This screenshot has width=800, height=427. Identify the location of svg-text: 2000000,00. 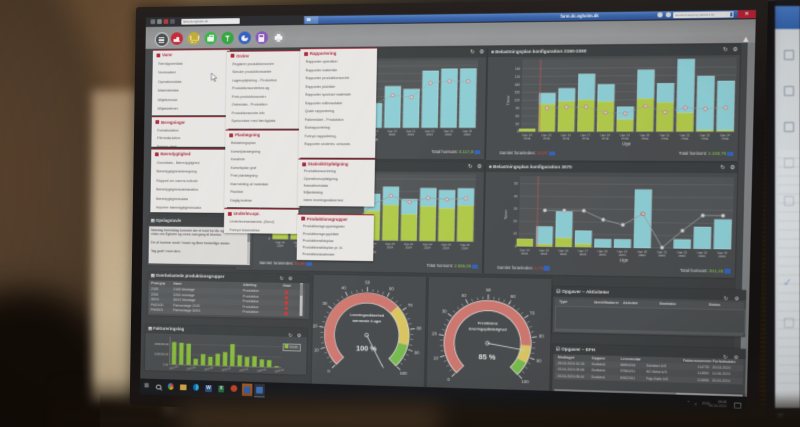
(161, 344).